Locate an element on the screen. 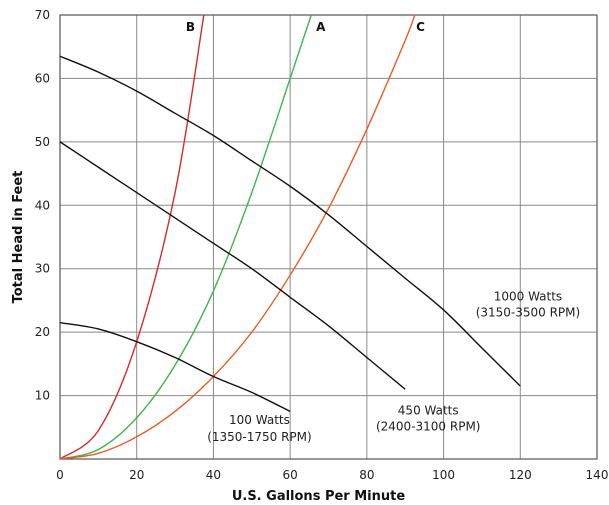  annotation-label: 450 Watts is located at coordinates (428, 411).